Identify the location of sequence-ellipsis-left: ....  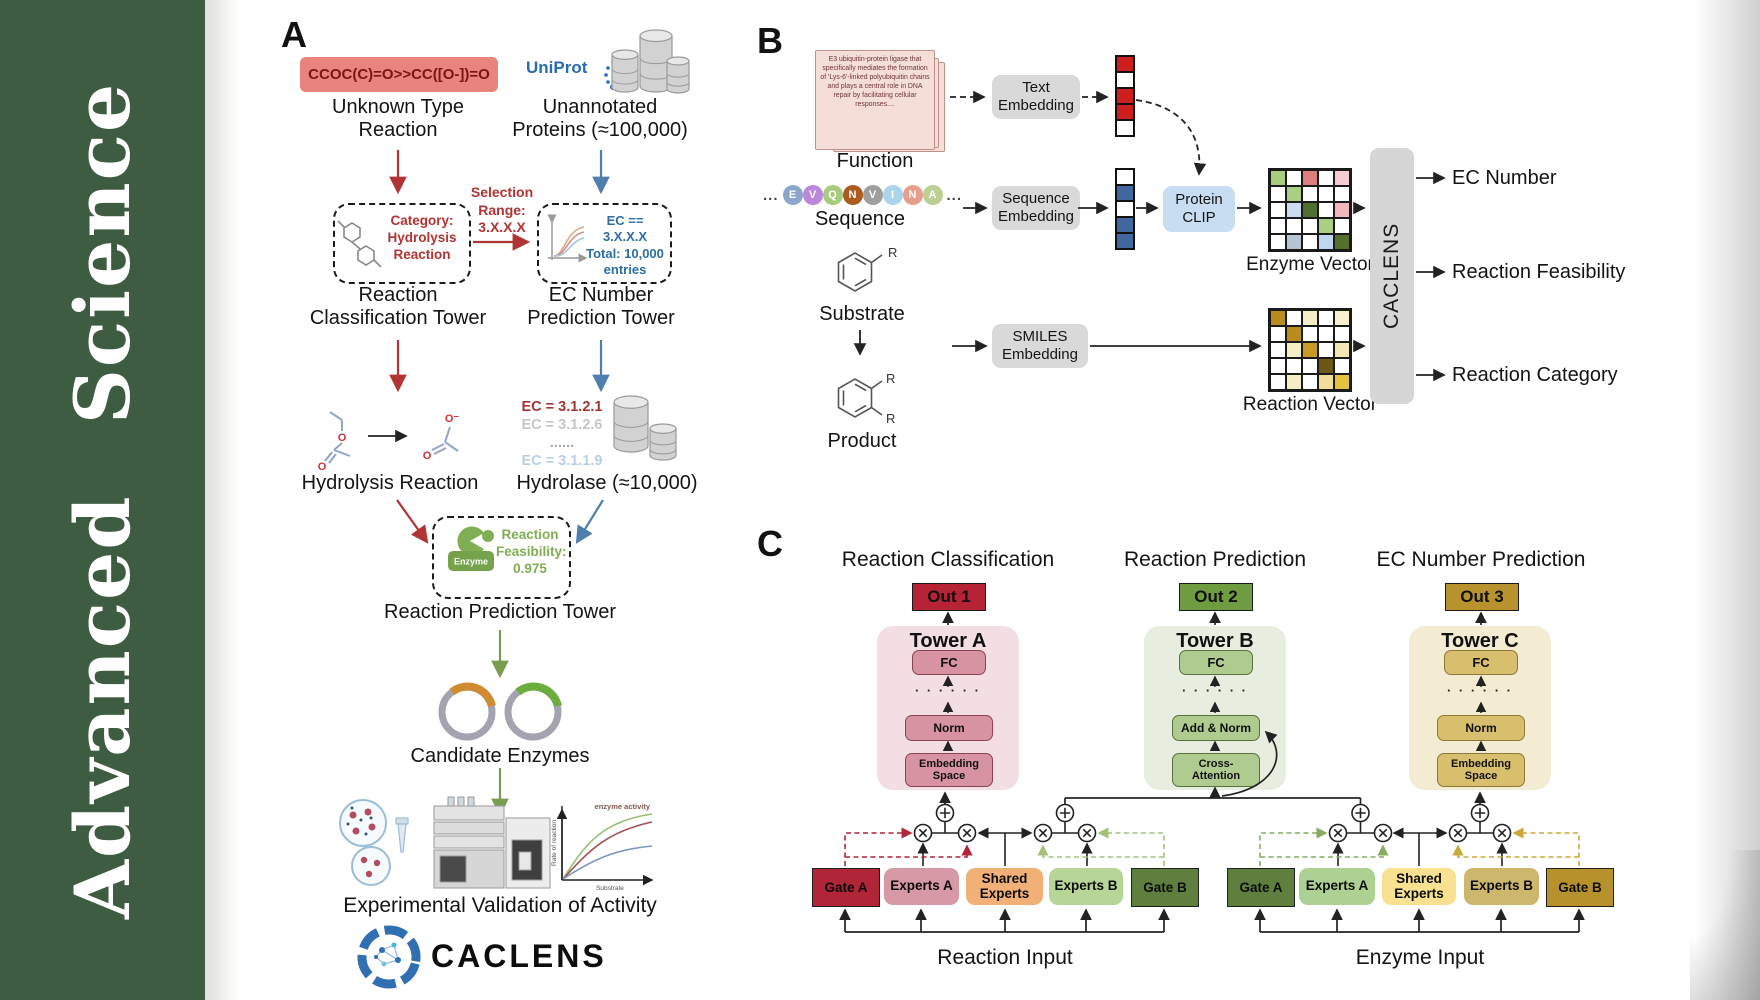
(771, 195).